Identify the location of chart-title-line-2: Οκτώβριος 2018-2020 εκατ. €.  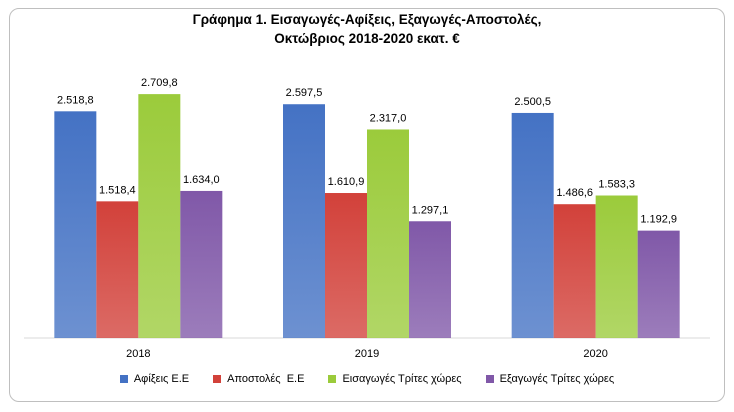
(367, 38).